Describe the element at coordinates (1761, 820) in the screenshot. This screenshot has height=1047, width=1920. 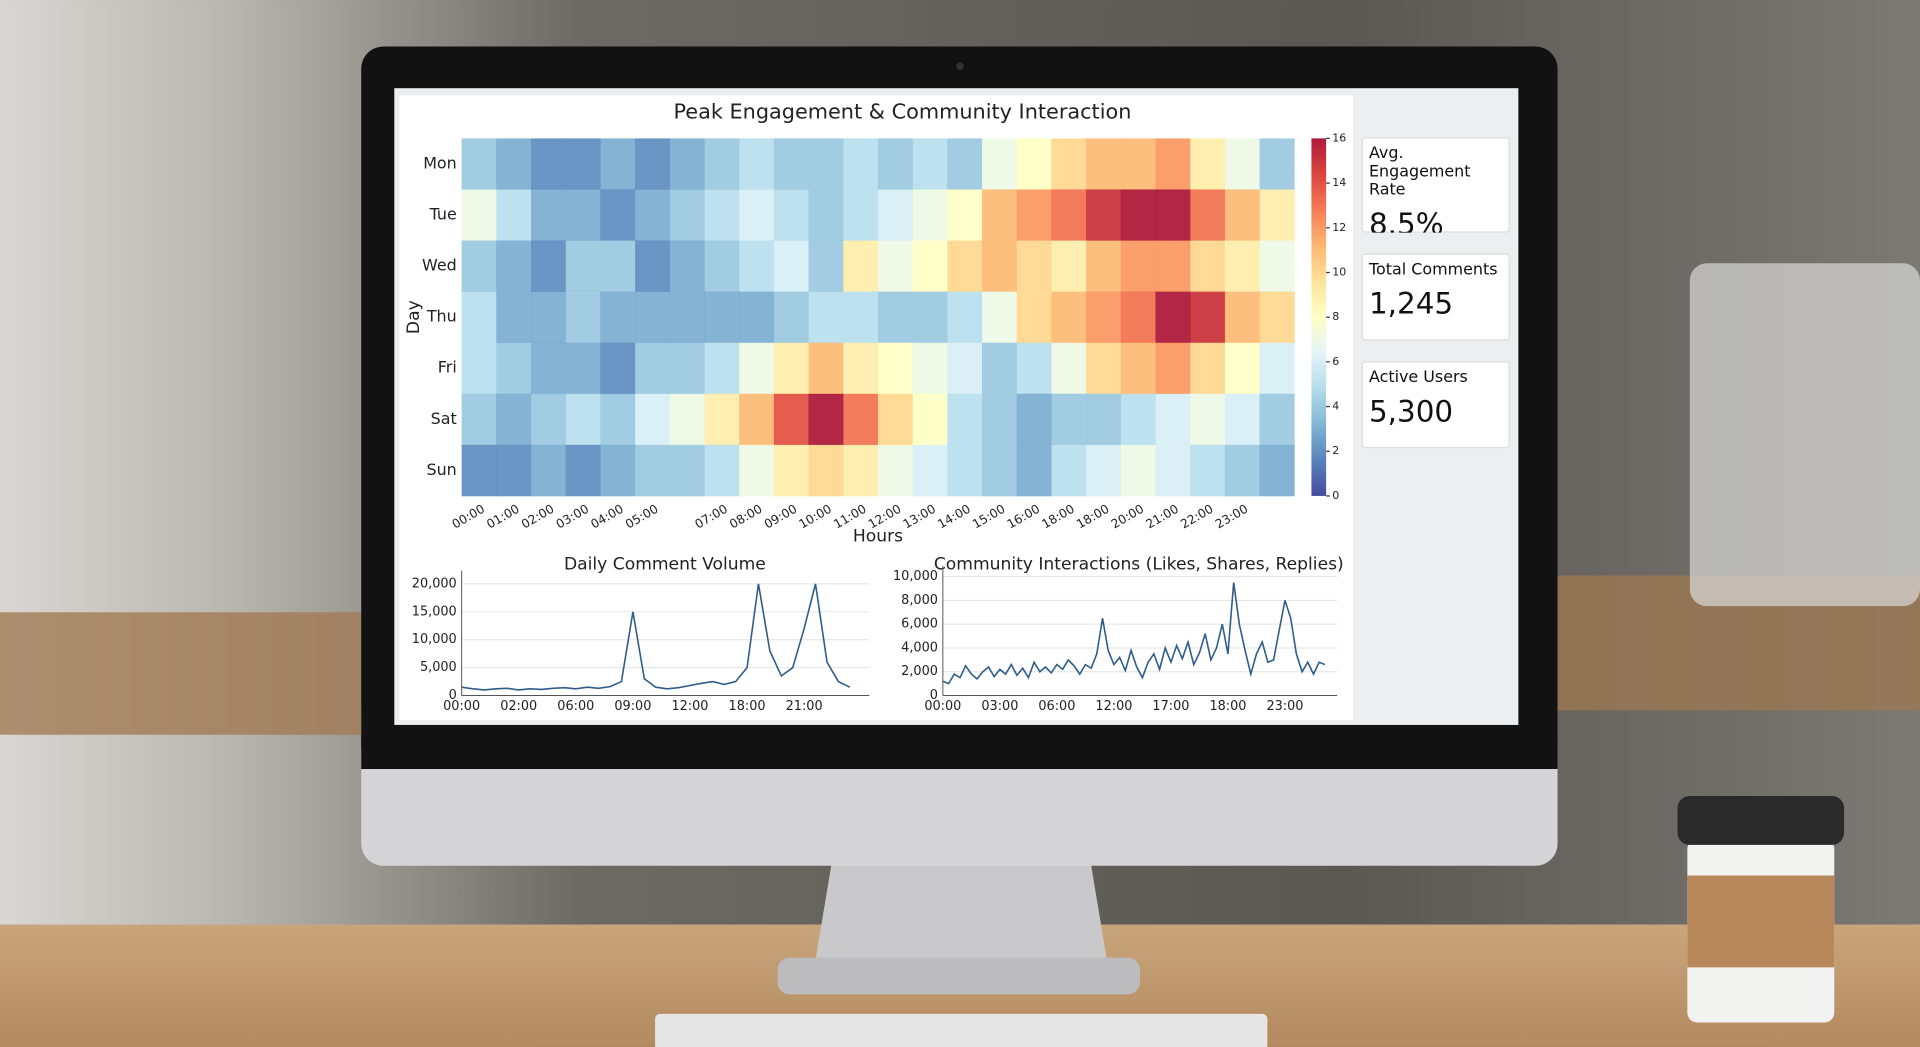
I see `cup-lid` at that location.